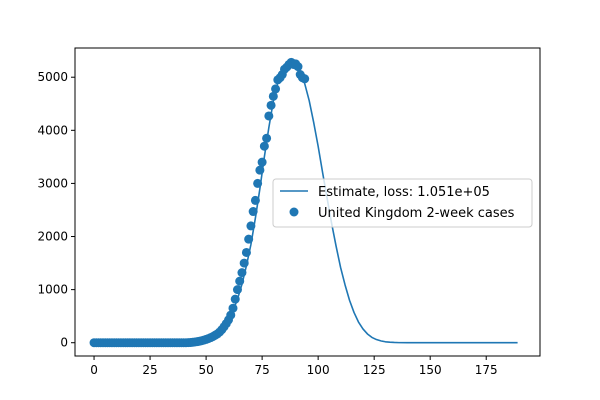  Describe the element at coordinates (205, 370) in the screenshot. I see `x-tick-label: 50` at that location.